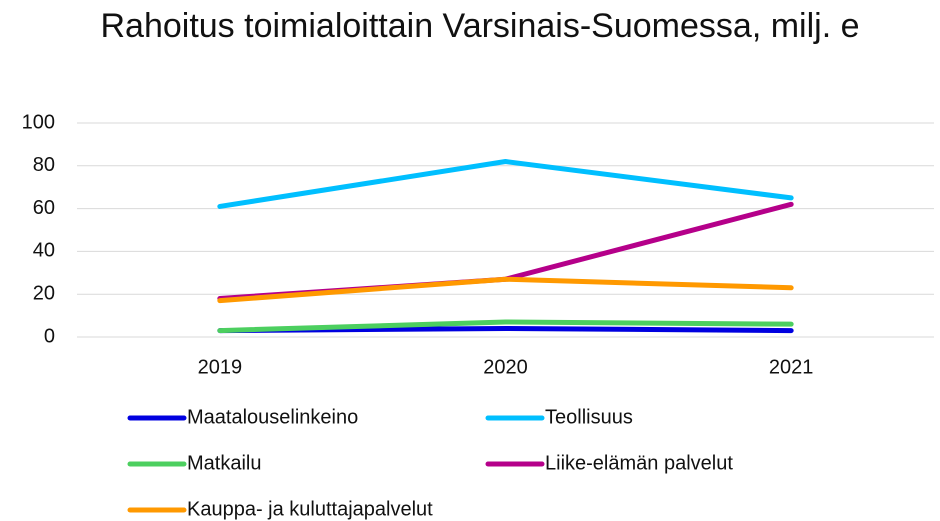 This screenshot has height=521, width=940. Describe the element at coordinates (49, 336) in the screenshot. I see `y-tick-label: 0` at that location.